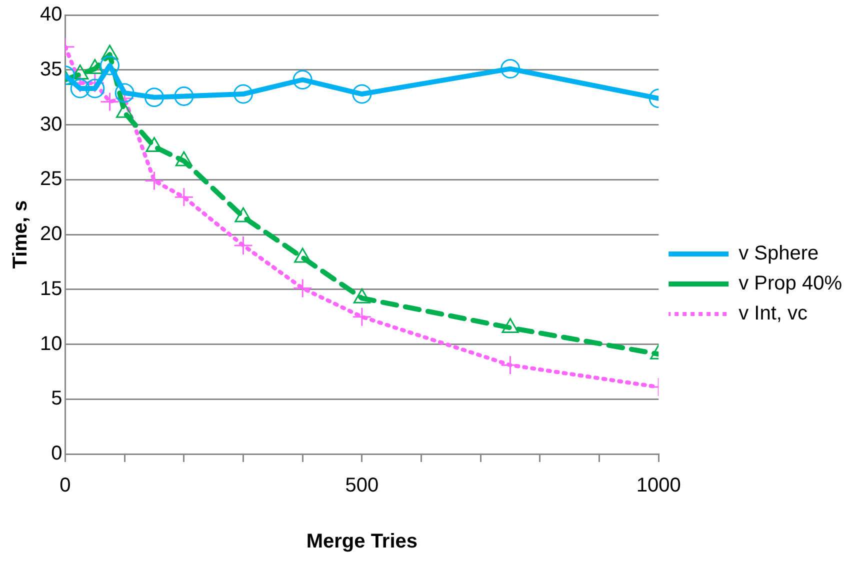 The image size is (857, 563). Describe the element at coordinates (56, 399) in the screenshot. I see `y-tick-label: 5` at that location.